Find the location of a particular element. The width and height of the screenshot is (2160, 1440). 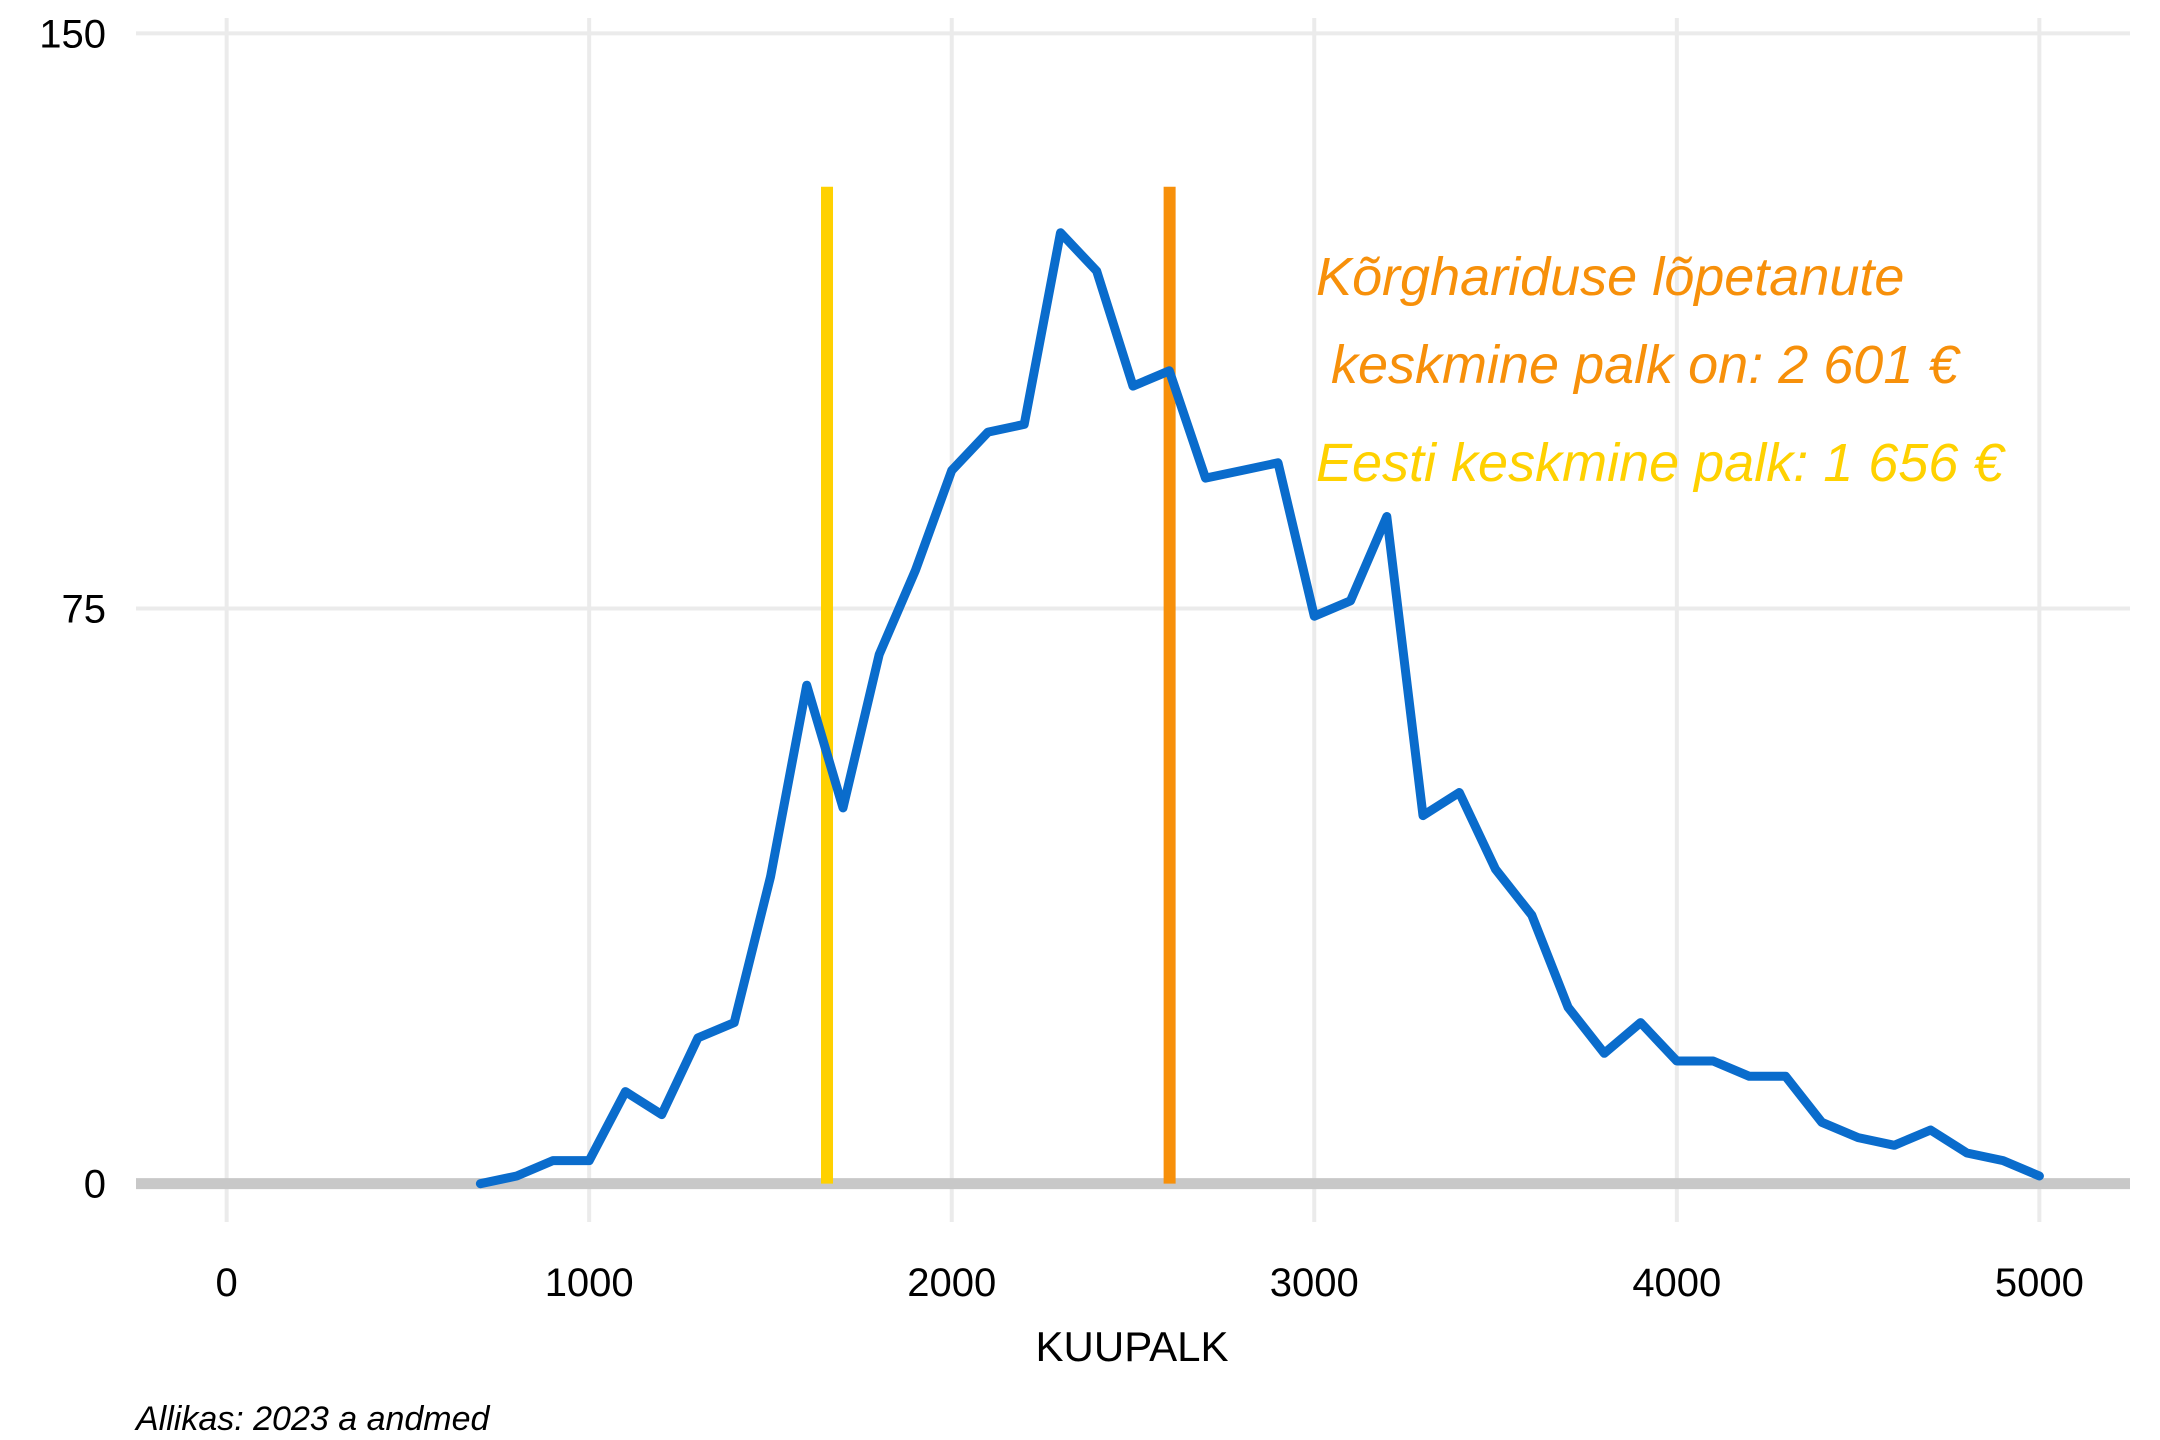

x-tick-label-4: 4000 is located at coordinates (1676, 1283).